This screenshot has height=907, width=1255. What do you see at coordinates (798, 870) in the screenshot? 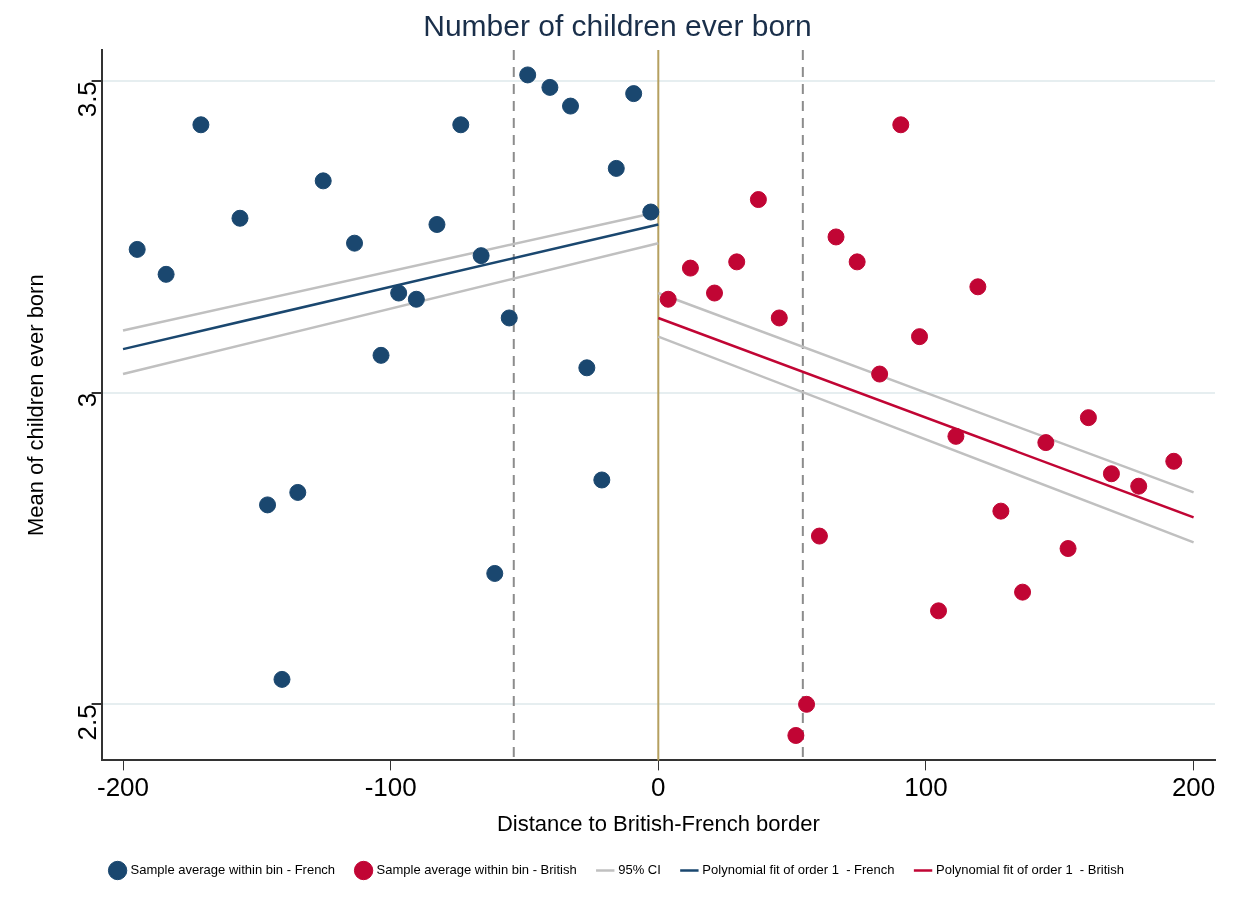
I see `legend-label: Polynomial fit of order 1 - French` at bounding box center [798, 870].